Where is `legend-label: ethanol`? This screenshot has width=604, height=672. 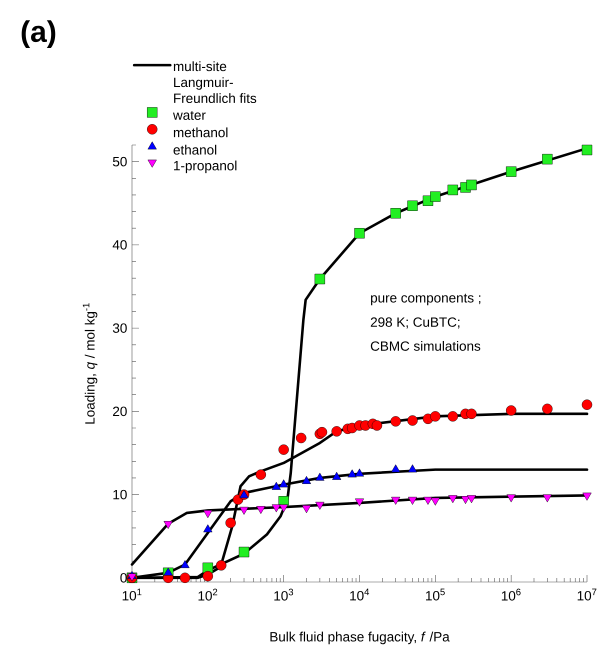 legend-label: ethanol is located at coordinates (195, 149).